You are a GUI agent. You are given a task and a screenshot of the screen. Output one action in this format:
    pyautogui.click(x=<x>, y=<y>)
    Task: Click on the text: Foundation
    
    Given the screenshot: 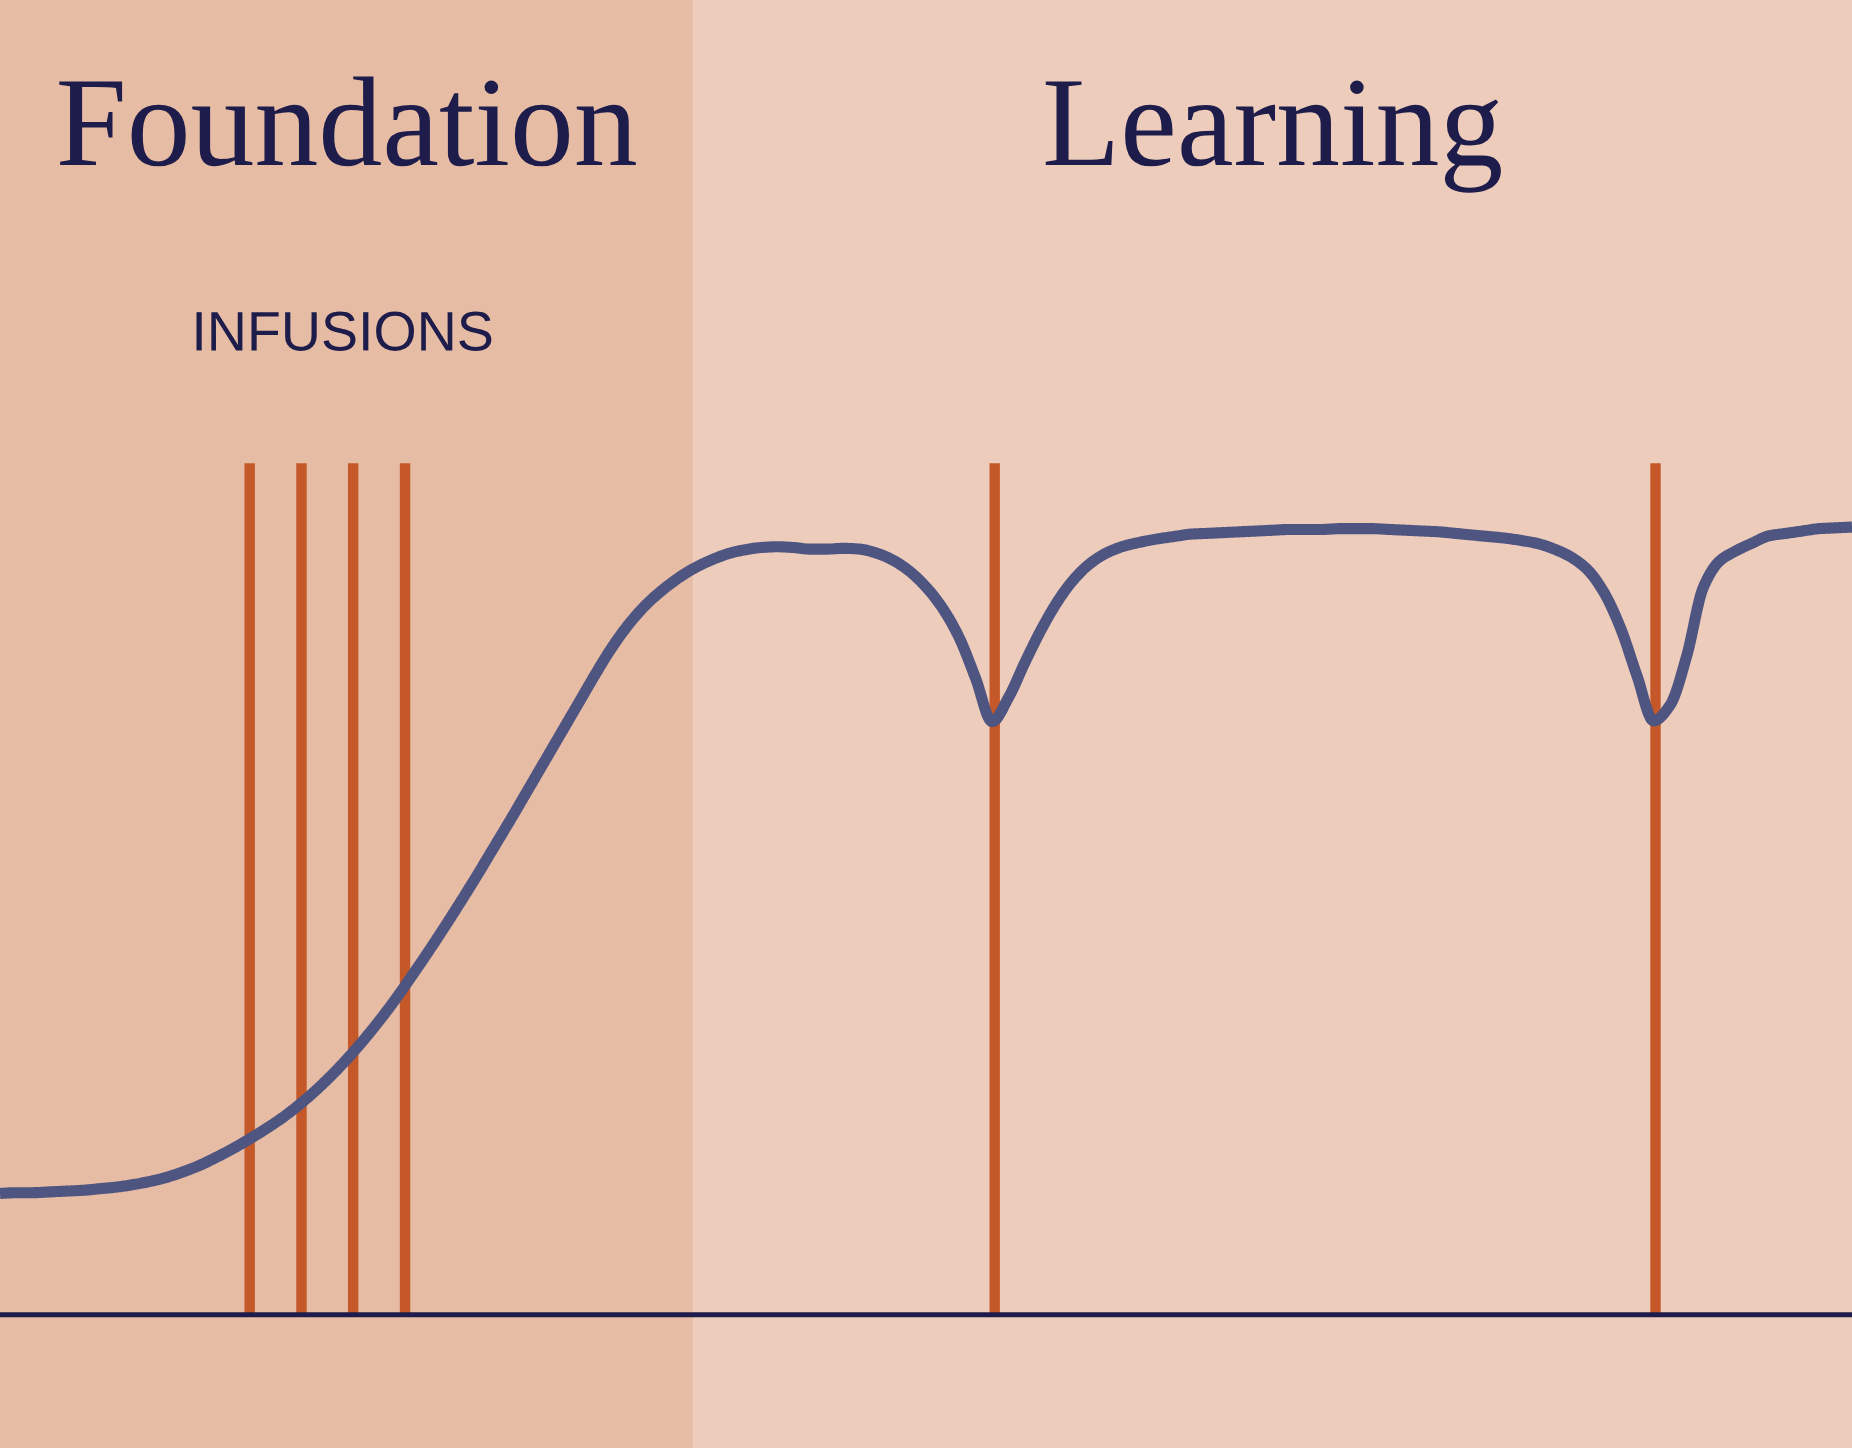 What is the action you would take?
    pyautogui.click(x=347, y=121)
    